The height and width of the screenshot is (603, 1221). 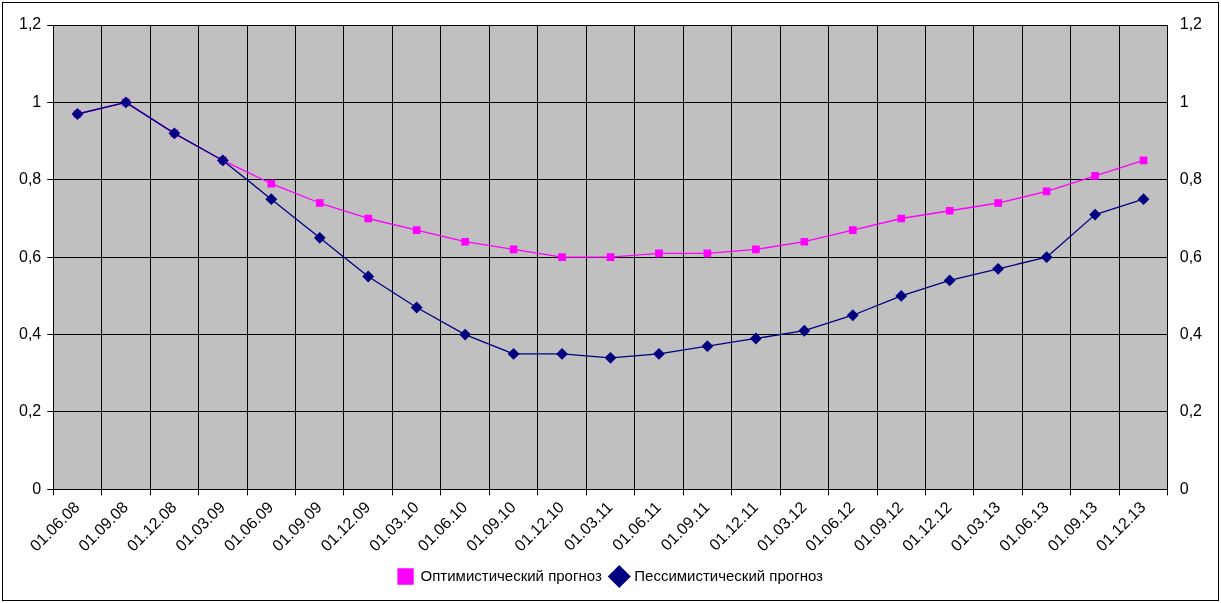 I want to click on legend-label: Оптимистический прогноз, so click(x=511, y=575).